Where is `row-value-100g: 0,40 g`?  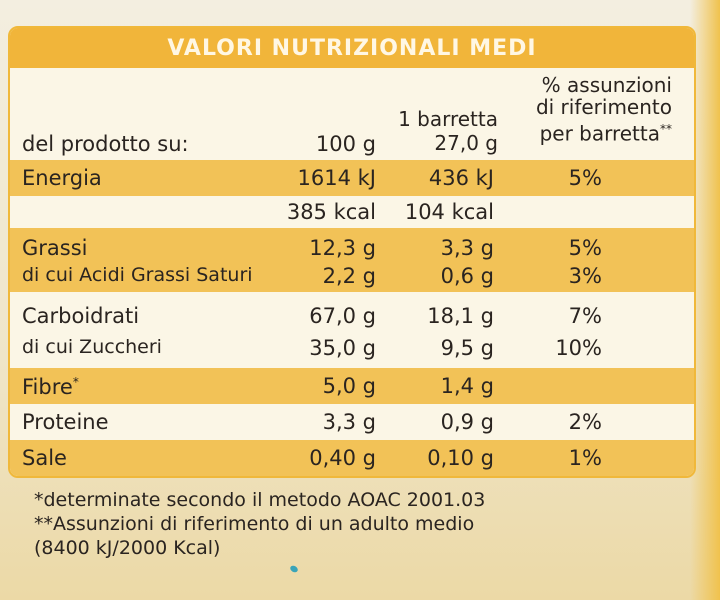
row-value-100g: 0,40 g is located at coordinates (342, 458).